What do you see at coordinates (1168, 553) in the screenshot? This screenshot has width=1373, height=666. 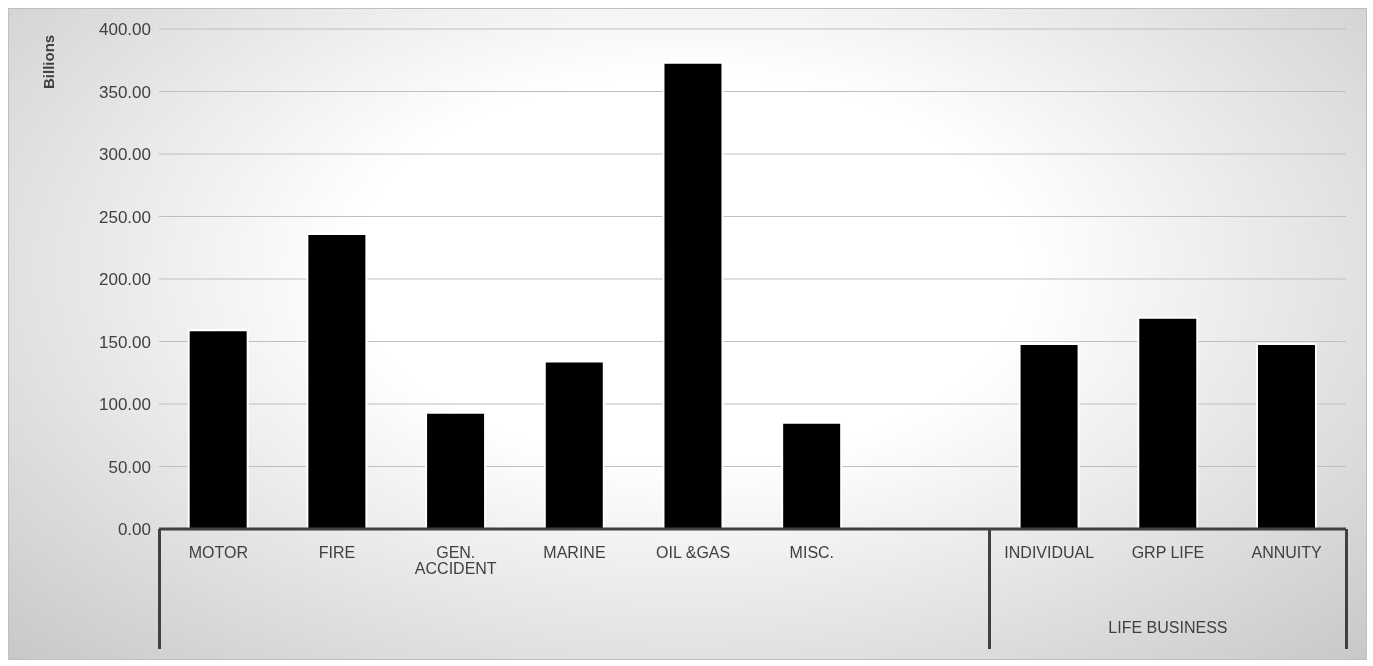 I see `x-tick-label: GRP LIFE` at bounding box center [1168, 553].